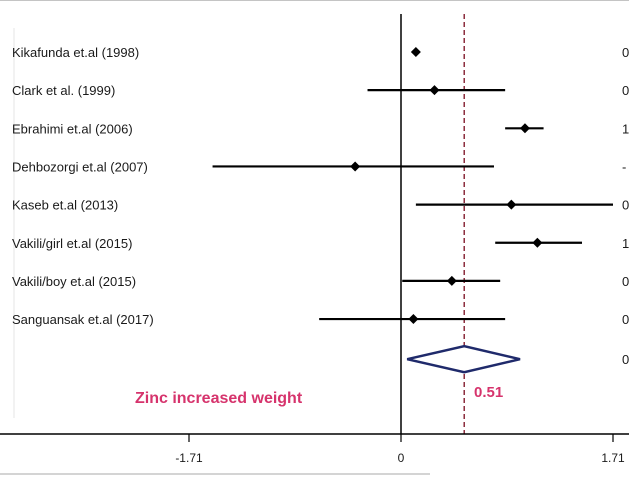 The height and width of the screenshot is (480, 629). I want to click on x-tick-label: 0, so click(401, 458).